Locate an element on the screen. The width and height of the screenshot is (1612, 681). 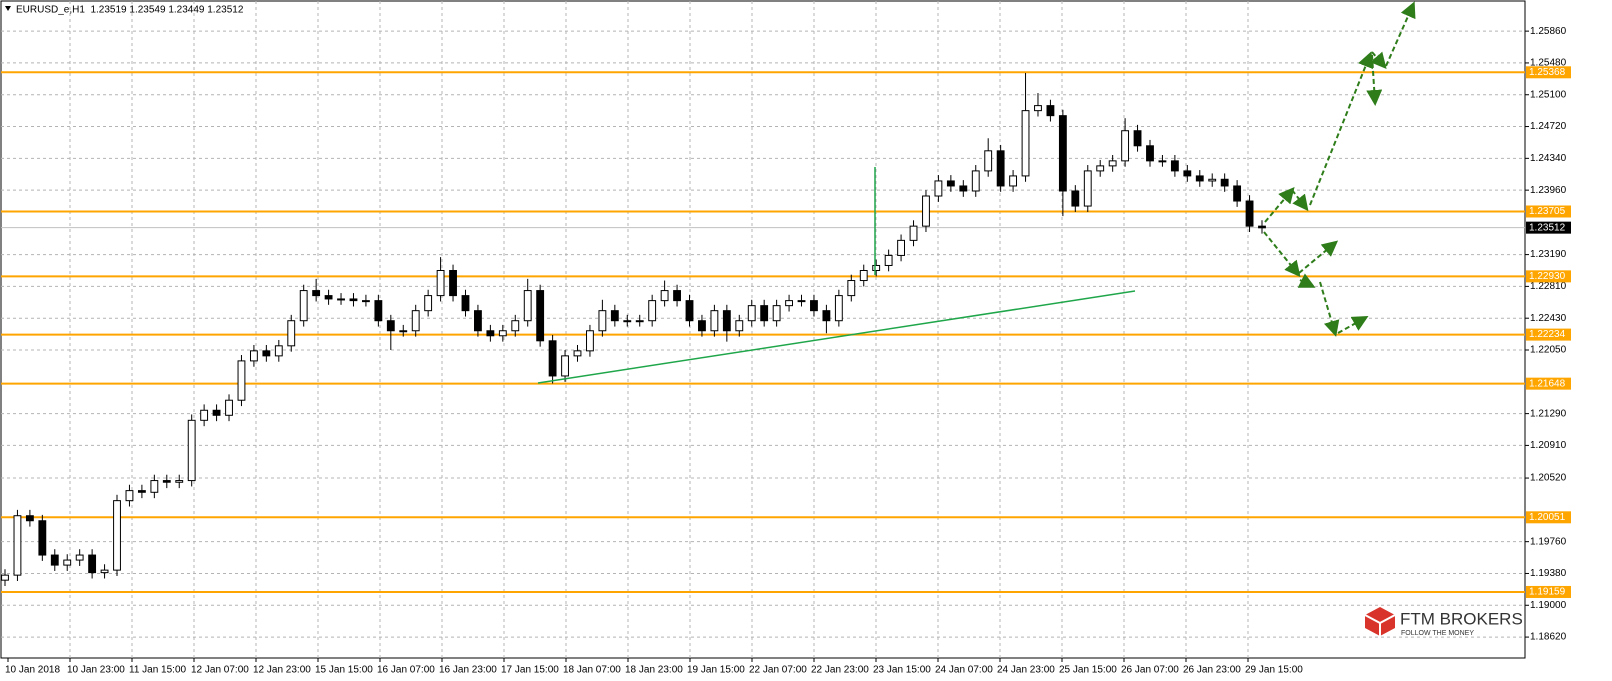
x-tick-label: 19 Jan 15:00 is located at coordinates (716, 670).